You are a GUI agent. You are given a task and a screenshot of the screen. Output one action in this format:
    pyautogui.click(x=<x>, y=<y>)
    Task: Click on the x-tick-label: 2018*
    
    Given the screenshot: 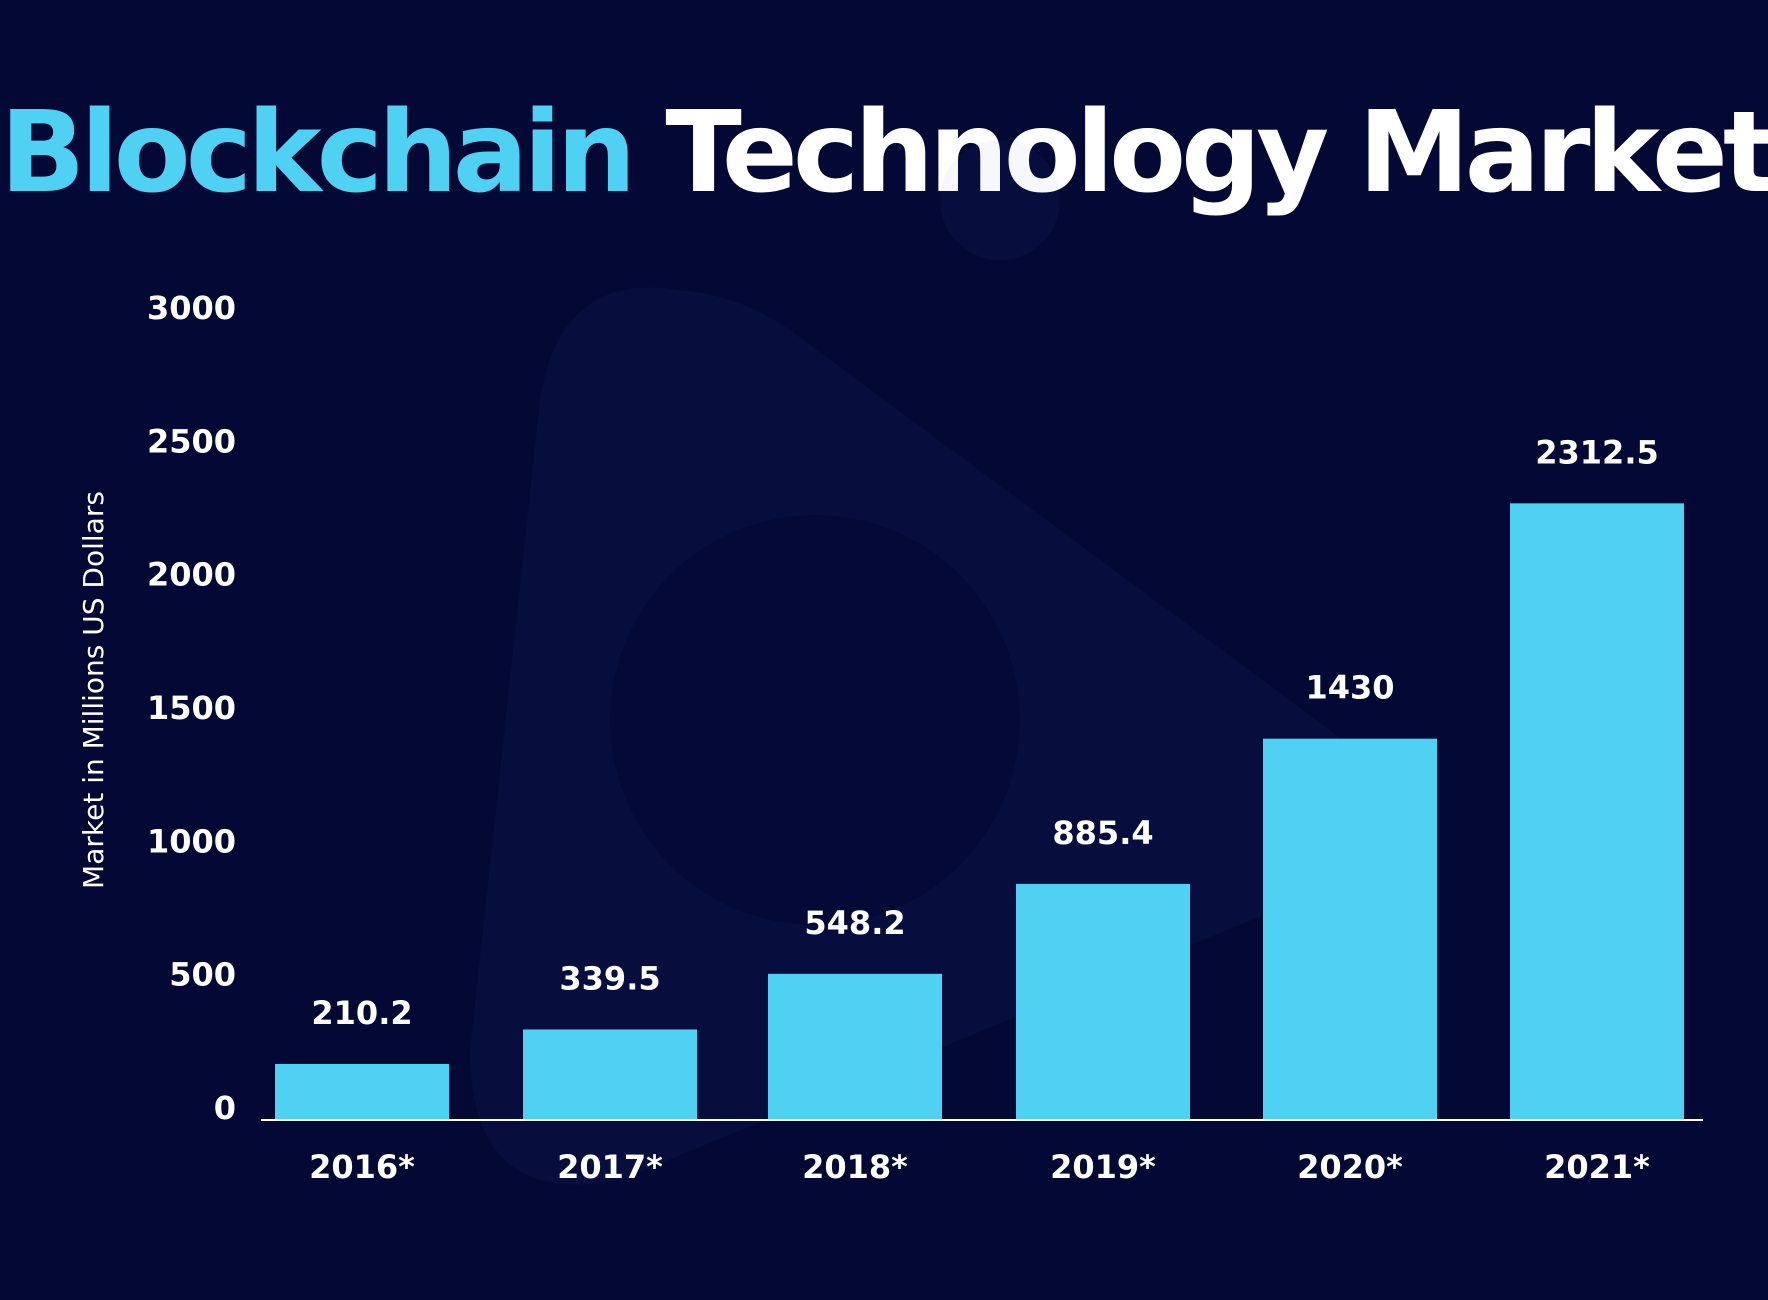 What is the action you would take?
    pyautogui.click(x=855, y=1167)
    